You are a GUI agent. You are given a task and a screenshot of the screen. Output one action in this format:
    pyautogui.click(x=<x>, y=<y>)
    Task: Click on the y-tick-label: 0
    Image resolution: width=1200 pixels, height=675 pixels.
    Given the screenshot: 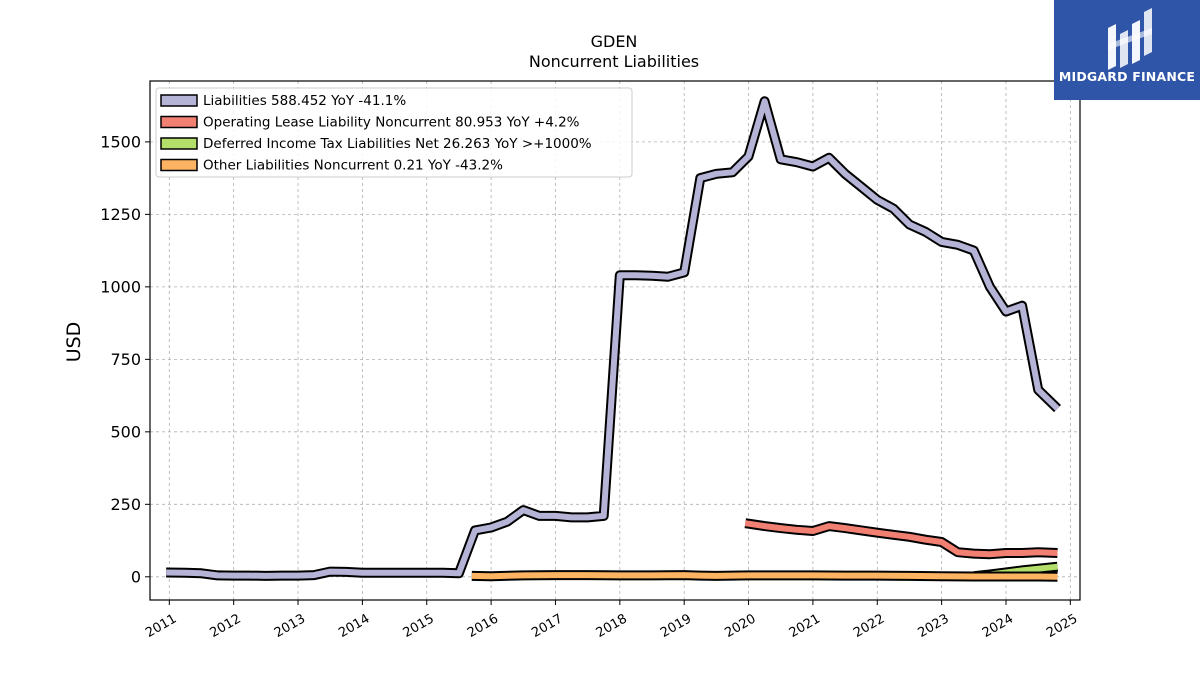 What is the action you would take?
    pyautogui.click(x=136, y=576)
    